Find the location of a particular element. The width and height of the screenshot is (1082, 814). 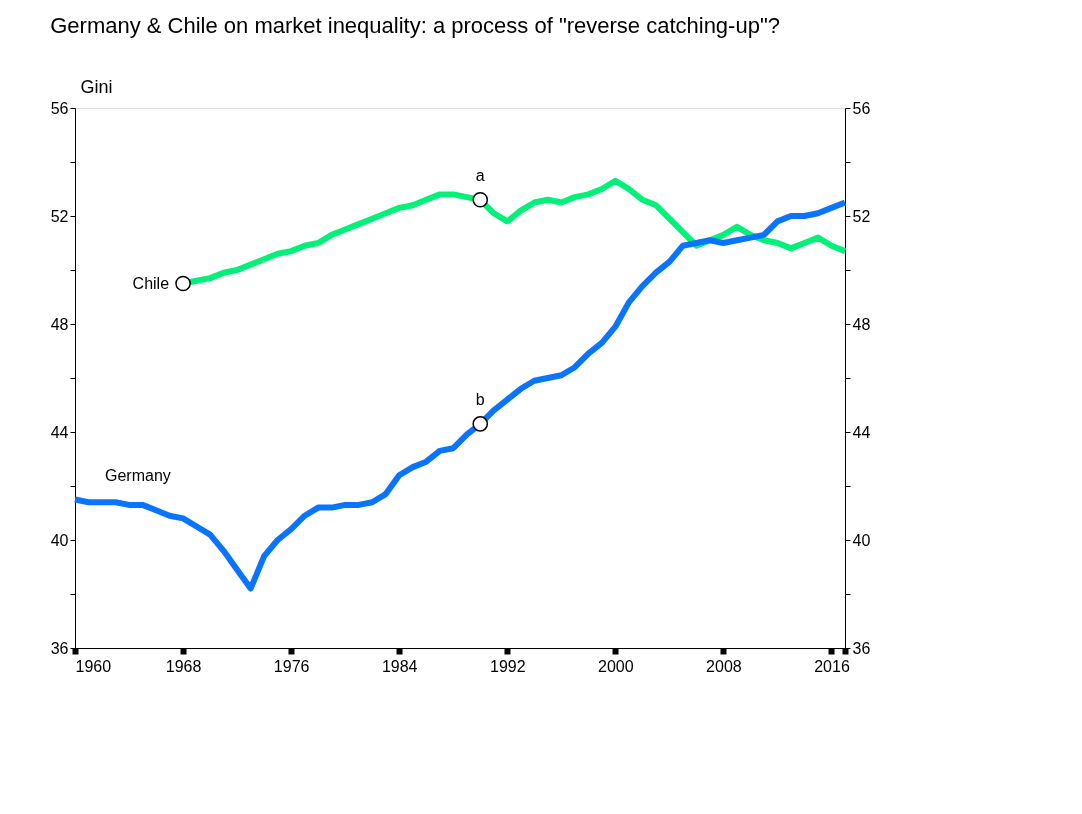

y-tick-label: 44 is located at coordinates (59, 432).